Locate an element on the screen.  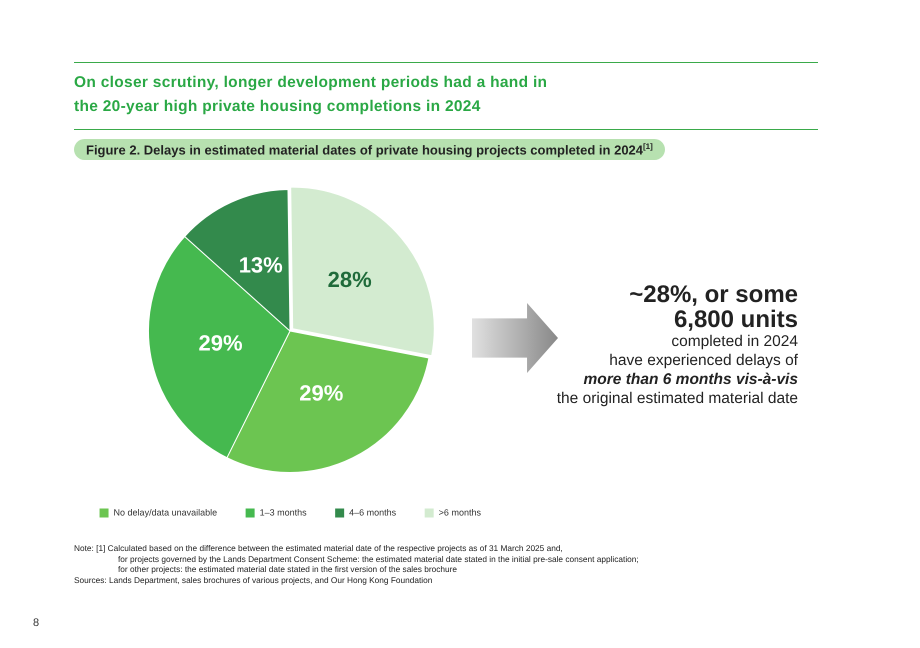
text: the original estimated material date is located at coordinates (677, 398).